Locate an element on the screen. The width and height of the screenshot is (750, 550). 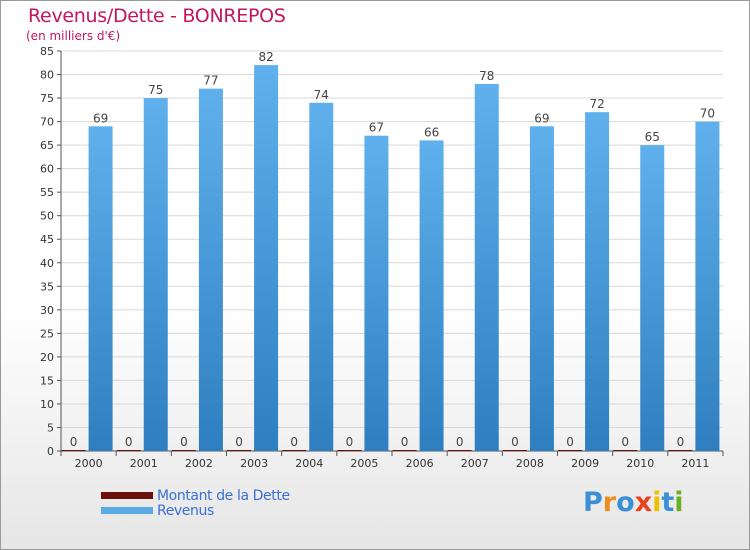
y-tick-label: 0 is located at coordinates (50, 451).